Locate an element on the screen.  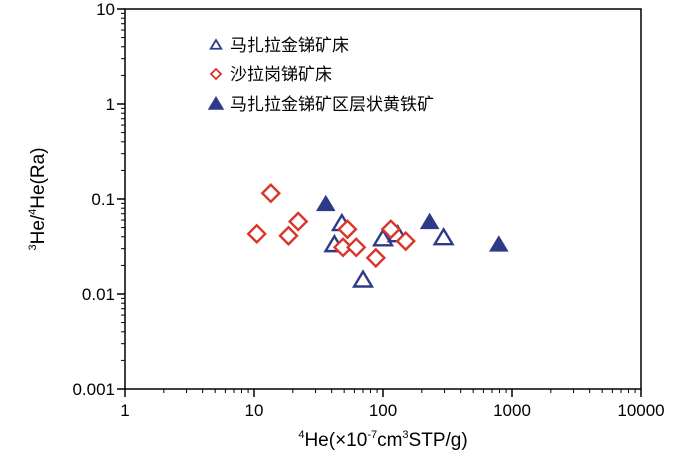
legend-label: 马扎拉金锑矿床 is located at coordinates (289, 46).